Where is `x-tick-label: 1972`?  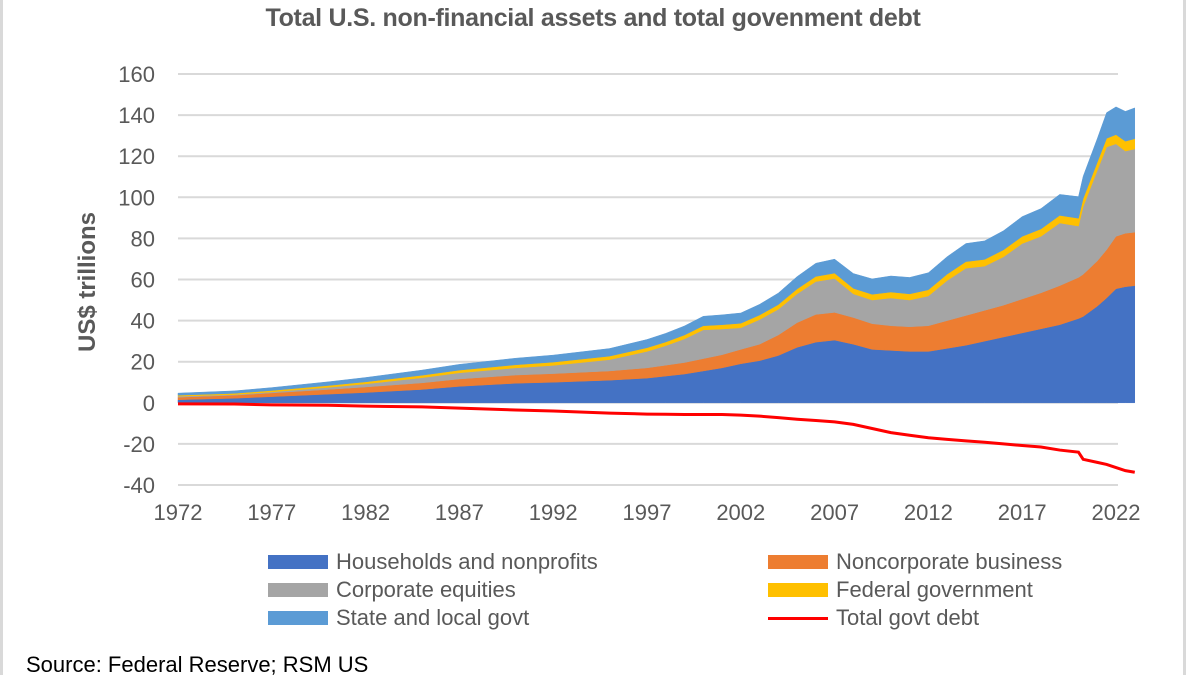
x-tick-label: 1972 is located at coordinates (178, 512).